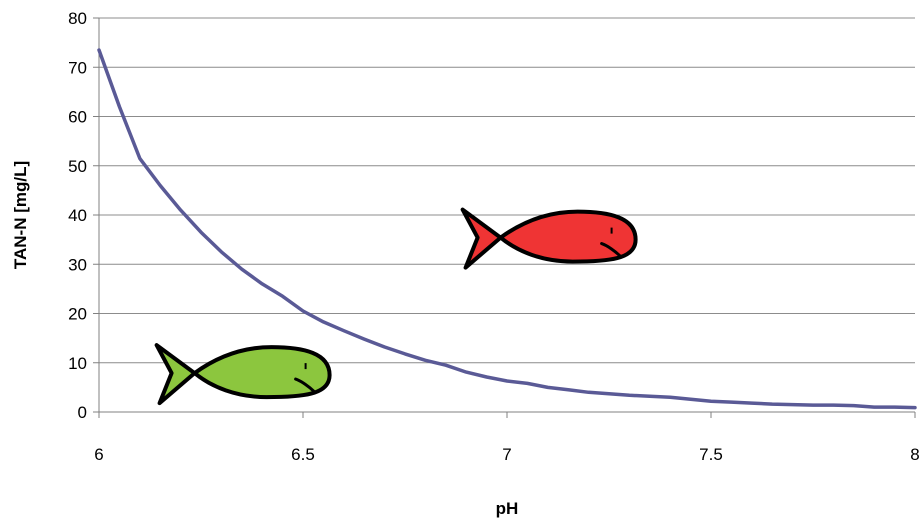 This screenshot has height=520, width=922. I want to click on y-axis-title: TAN-N [mg/L], so click(20, 215).